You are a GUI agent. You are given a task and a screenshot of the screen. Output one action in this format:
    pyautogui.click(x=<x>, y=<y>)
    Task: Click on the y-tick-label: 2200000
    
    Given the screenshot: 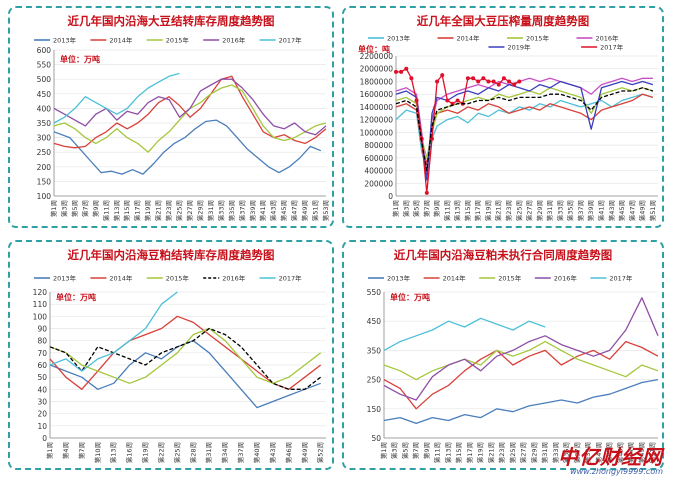 What is the action you would take?
    pyautogui.click(x=377, y=56)
    